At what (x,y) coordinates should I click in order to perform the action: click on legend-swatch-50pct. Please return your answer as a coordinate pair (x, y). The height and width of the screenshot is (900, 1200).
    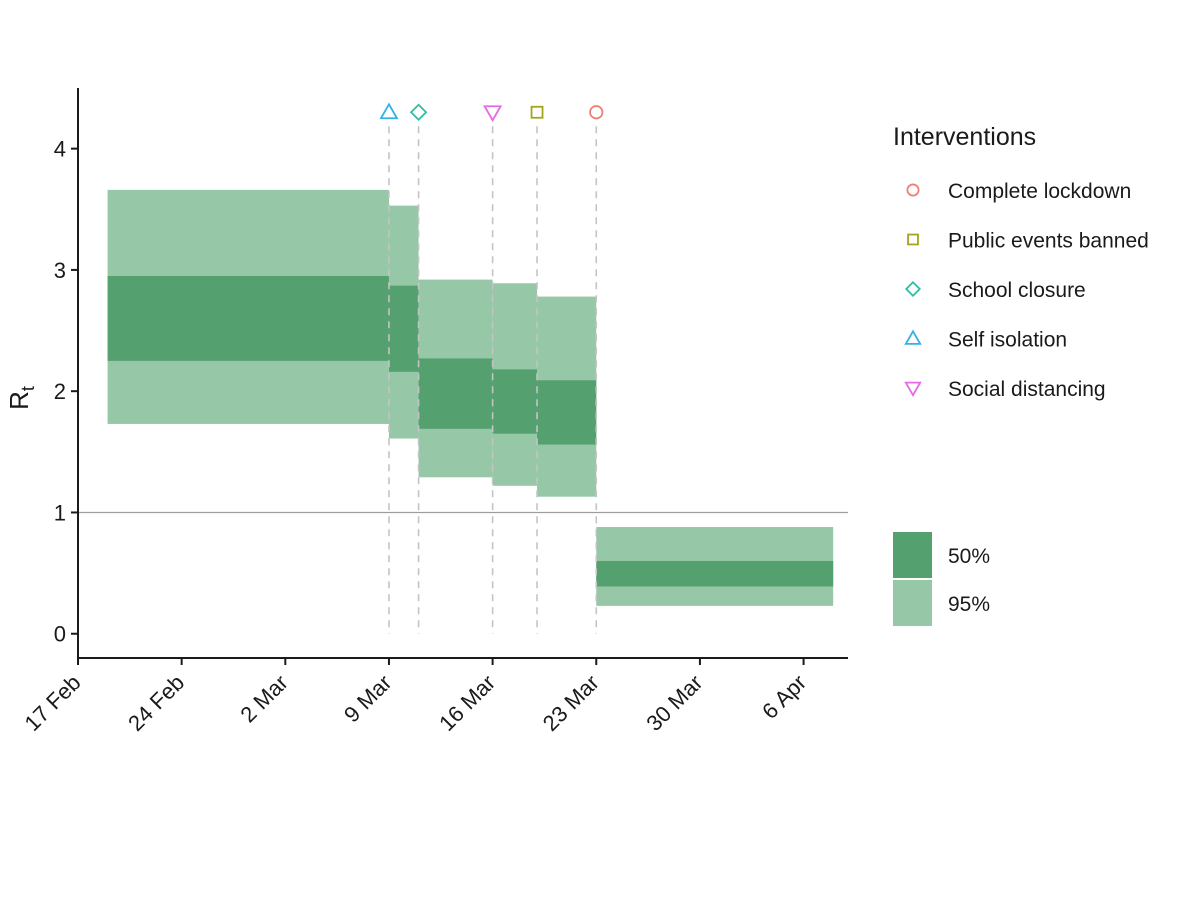
    Looking at the image, I should click on (912, 555).